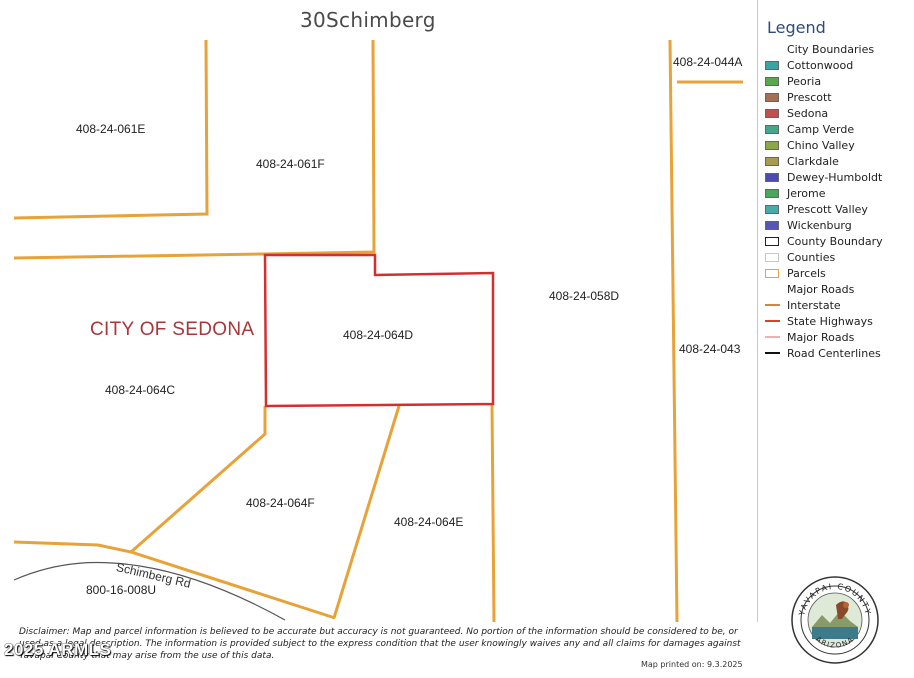 The height and width of the screenshot is (678, 914). What do you see at coordinates (835, 620) in the screenshot?
I see `county-seal-icon: YAVAPAI COUNTY ARIZONA` at bounding box center [835, 620].